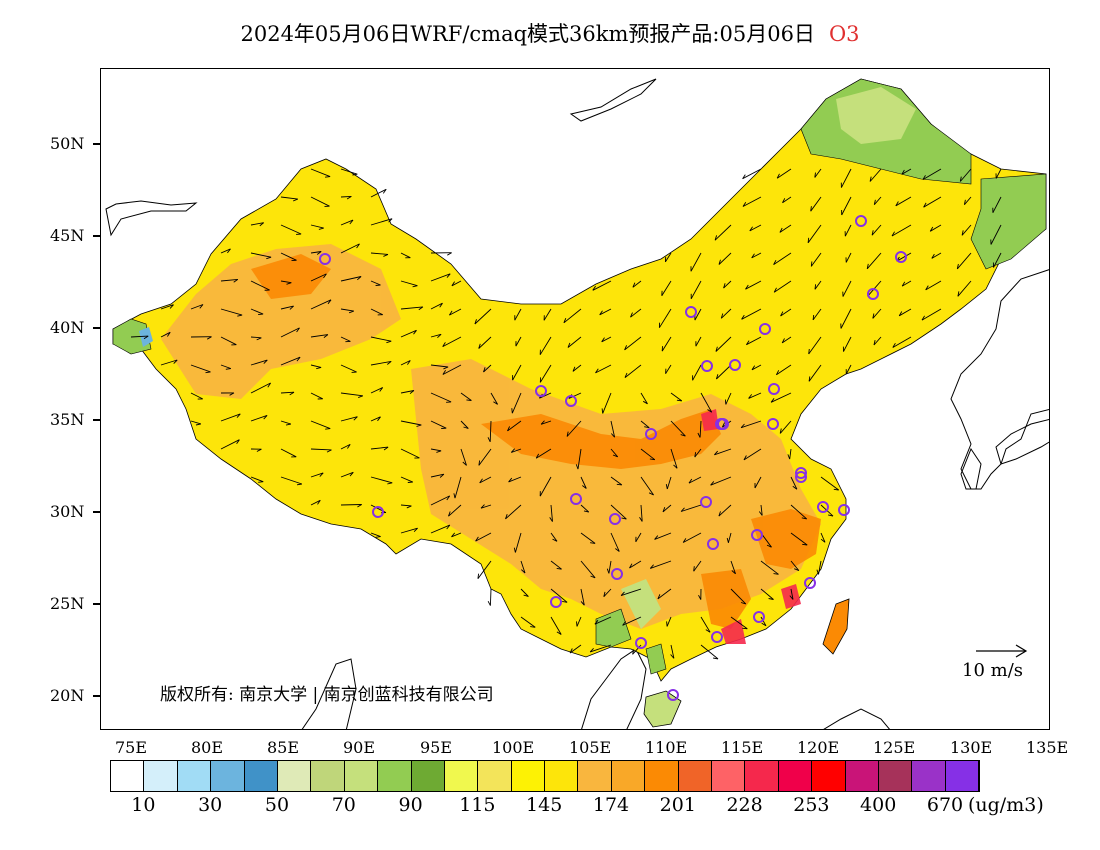 Image resolution: width=1100 pixels, height=850 pixels. Describe the element at coordinates (894, 747) in the screenshot. I see `lon-label-125e: 125E` at that location.